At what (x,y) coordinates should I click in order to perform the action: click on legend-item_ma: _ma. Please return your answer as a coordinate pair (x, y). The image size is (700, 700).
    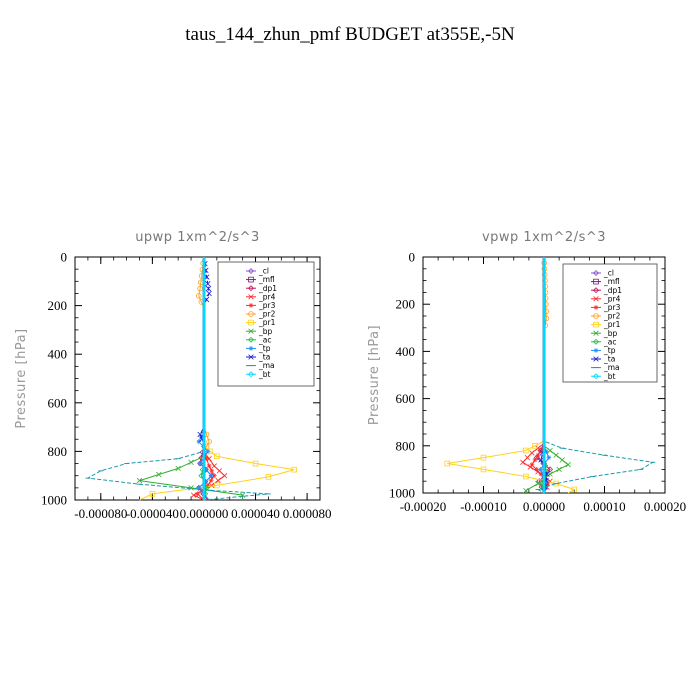
    Looking at the image, I should click on (260, 365).